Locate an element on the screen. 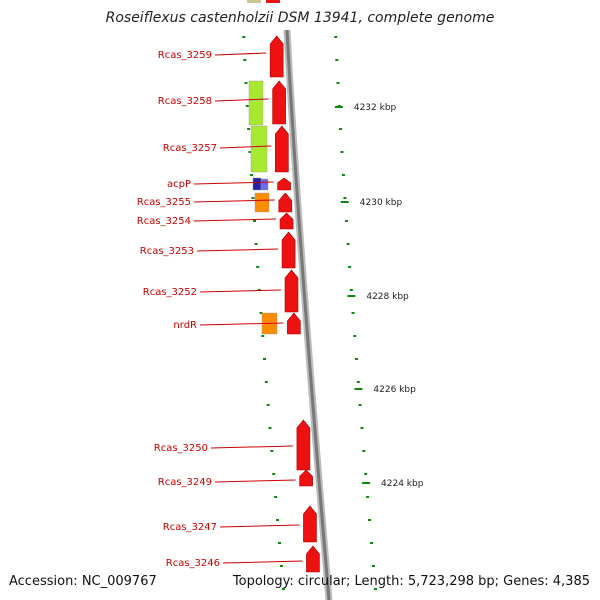 The height and width of the screenshot is (600, 600). orange-feature is located at coordinates (262, 202).